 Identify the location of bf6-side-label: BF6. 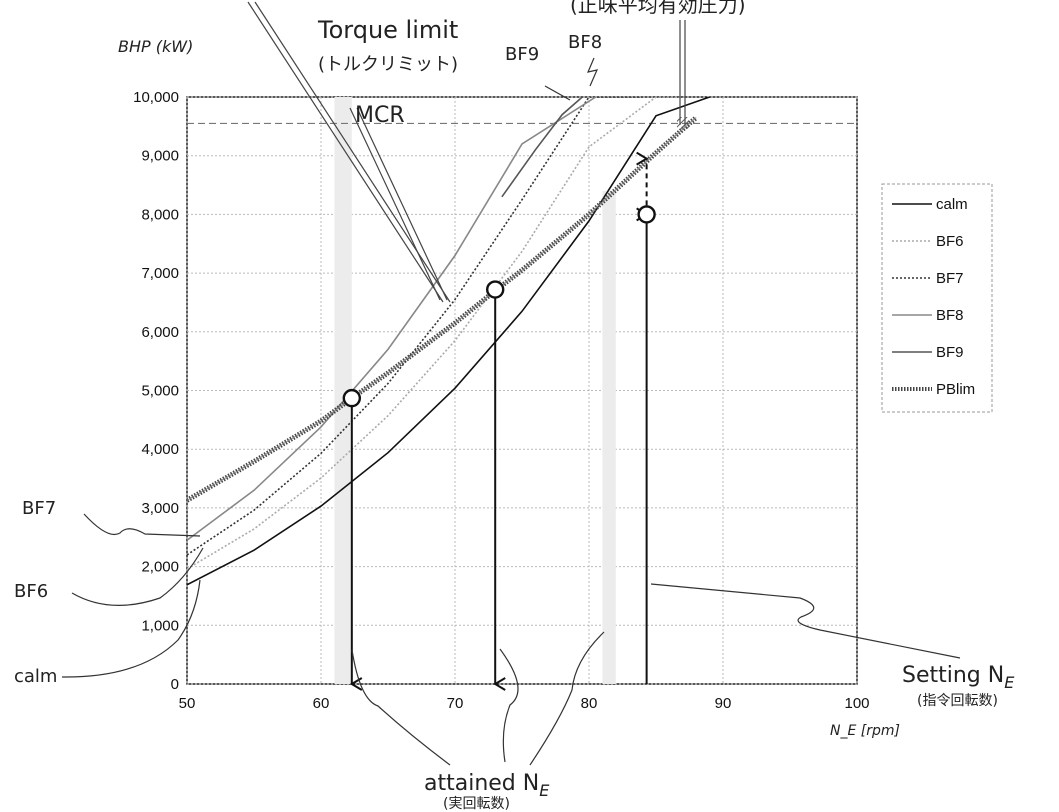
(31, 591).